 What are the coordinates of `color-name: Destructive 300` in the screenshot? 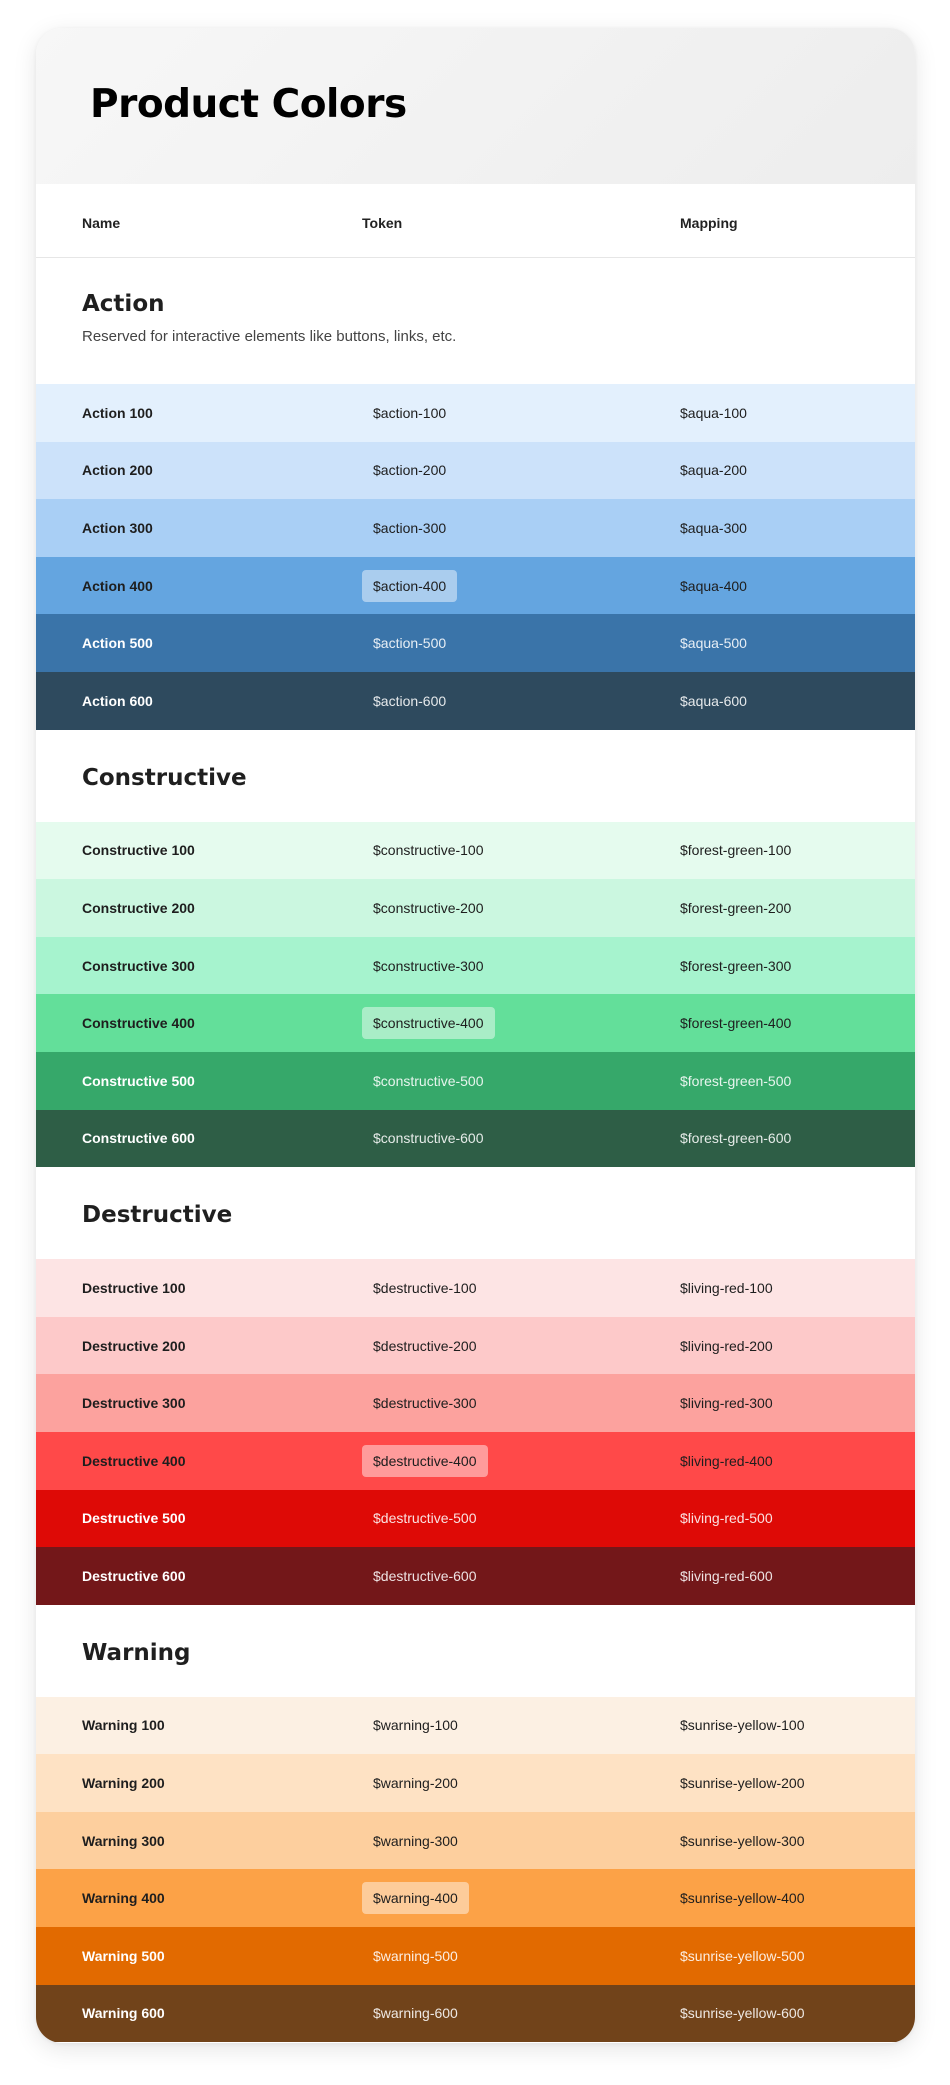 It's located at (134, 1403).